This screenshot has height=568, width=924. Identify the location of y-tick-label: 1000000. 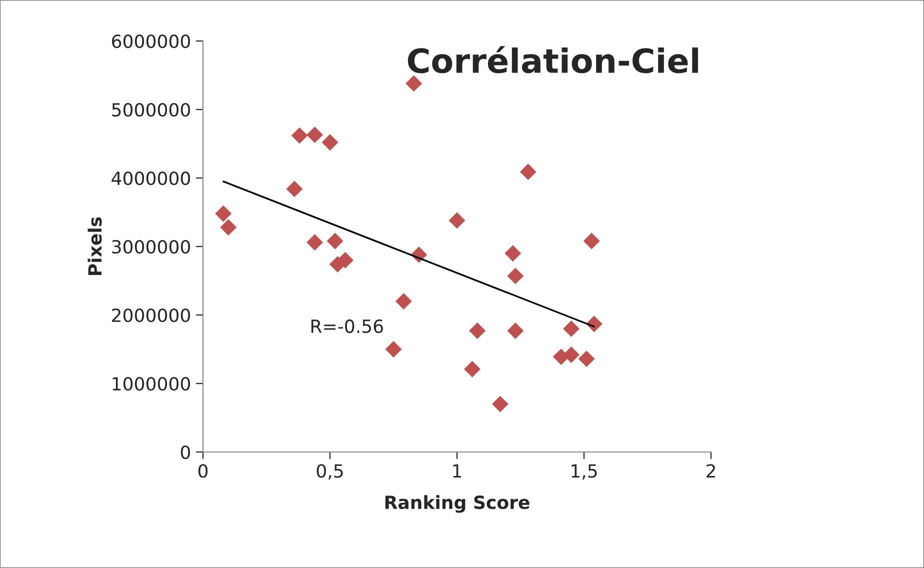
(151, 383).